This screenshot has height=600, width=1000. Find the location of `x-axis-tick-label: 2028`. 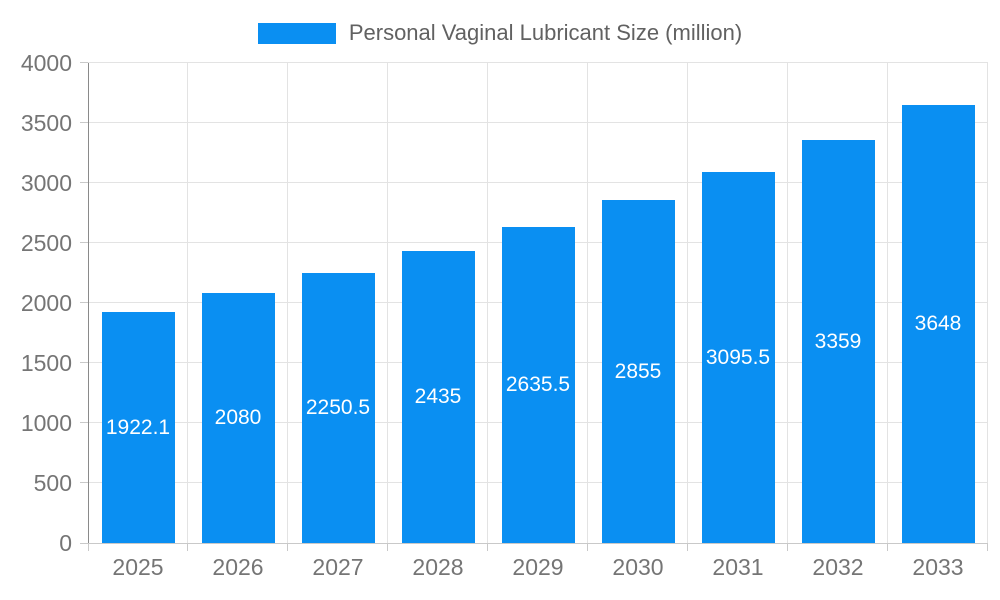

x-axis-tick-label: 2028 is located at coordinates (438, 567).